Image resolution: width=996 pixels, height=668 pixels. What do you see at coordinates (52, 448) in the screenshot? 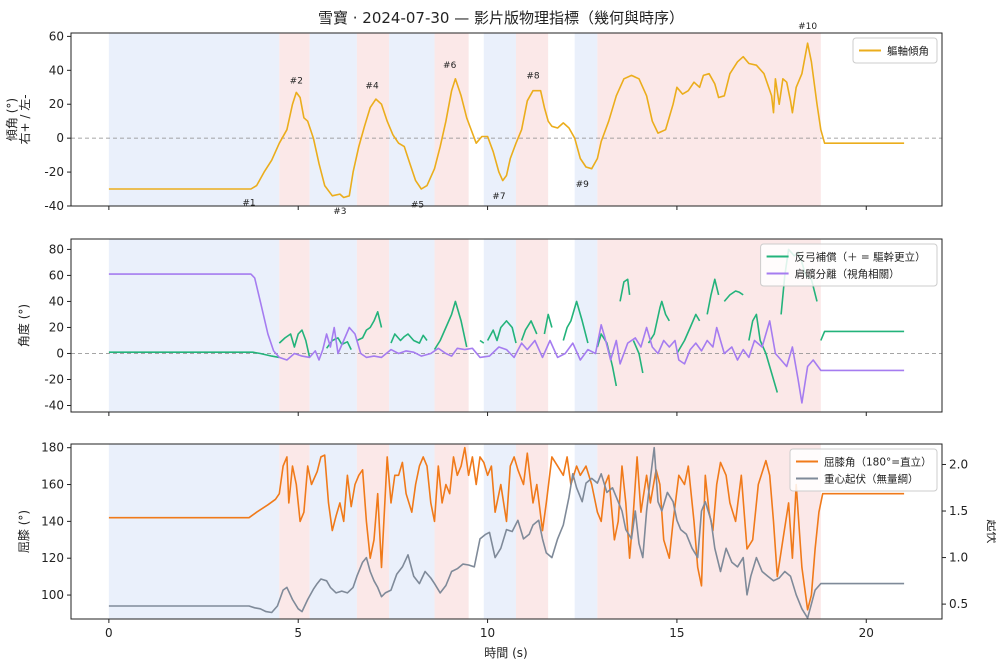
I see `y-tick-label: 180` at bounding box center [52, 448].